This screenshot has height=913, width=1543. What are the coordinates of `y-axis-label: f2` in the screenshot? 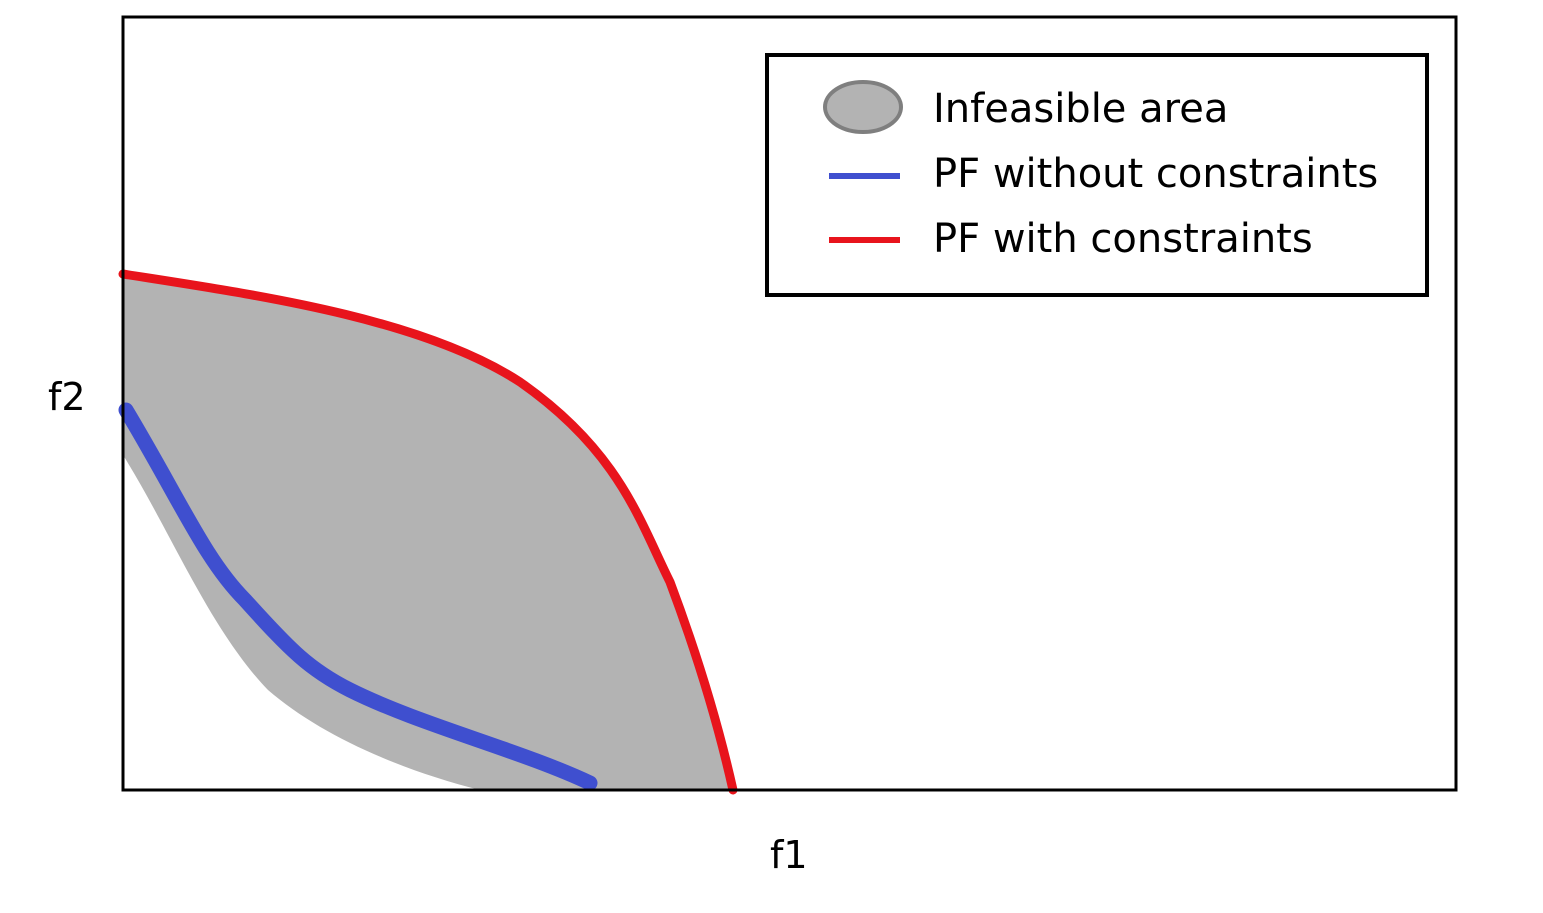 It's located at (67, 397).